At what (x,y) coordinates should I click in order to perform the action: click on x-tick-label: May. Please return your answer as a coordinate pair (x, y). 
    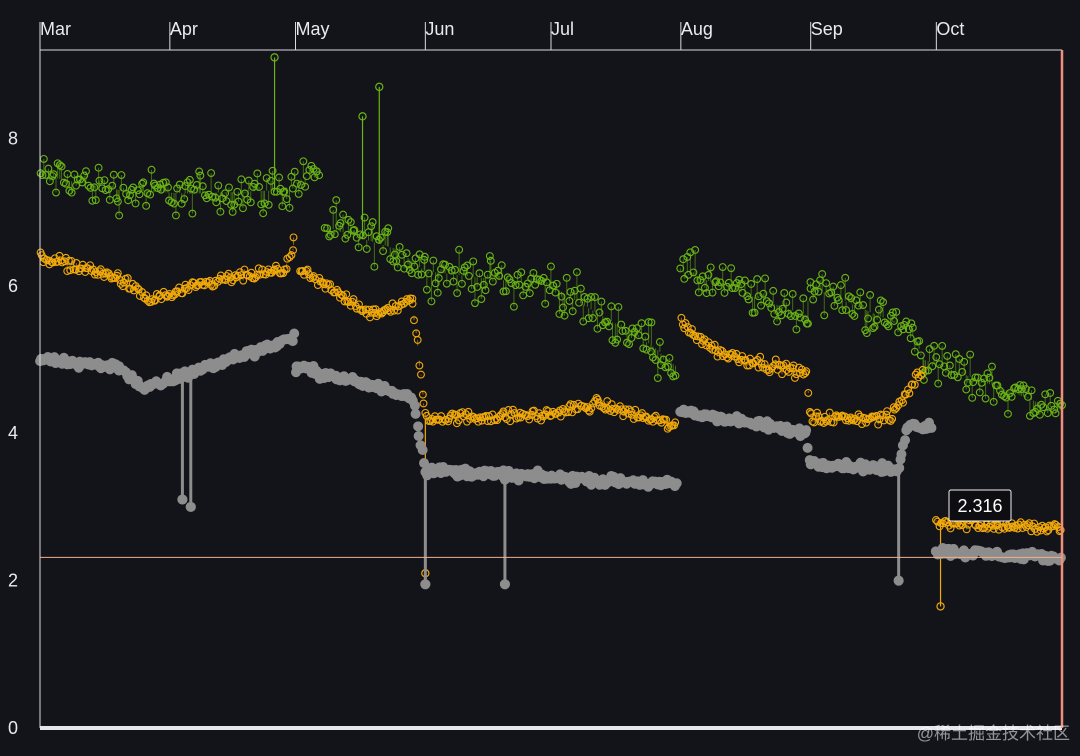
    Looking at the image, I should click on (313, 29).